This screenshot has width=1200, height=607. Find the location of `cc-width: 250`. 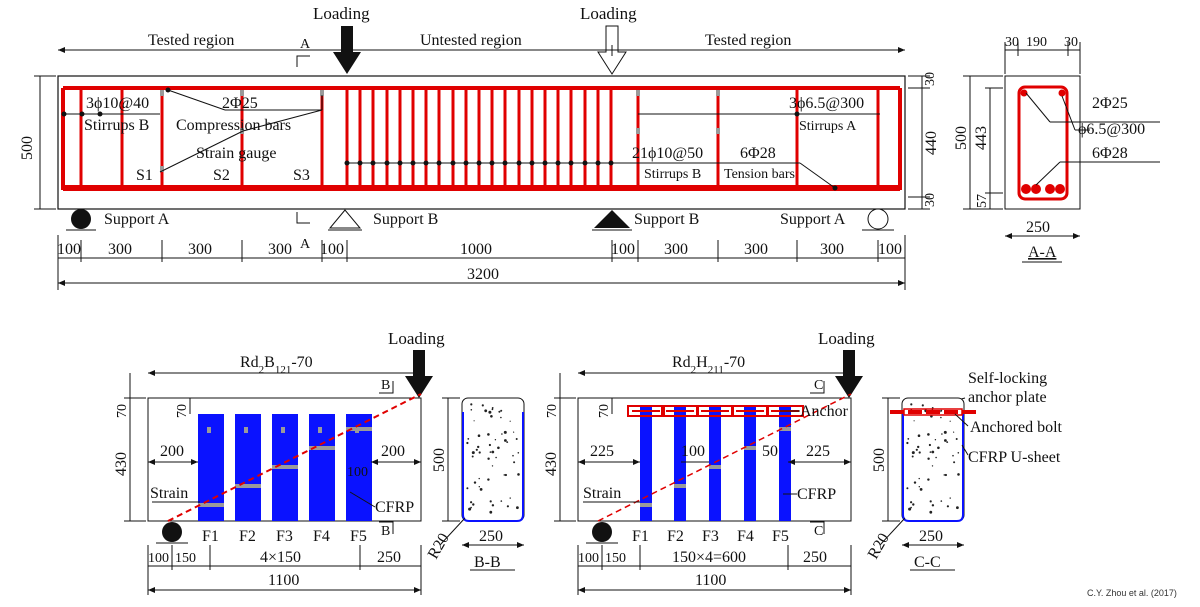

cc-width: 250 is located at coordinates (931, 536).